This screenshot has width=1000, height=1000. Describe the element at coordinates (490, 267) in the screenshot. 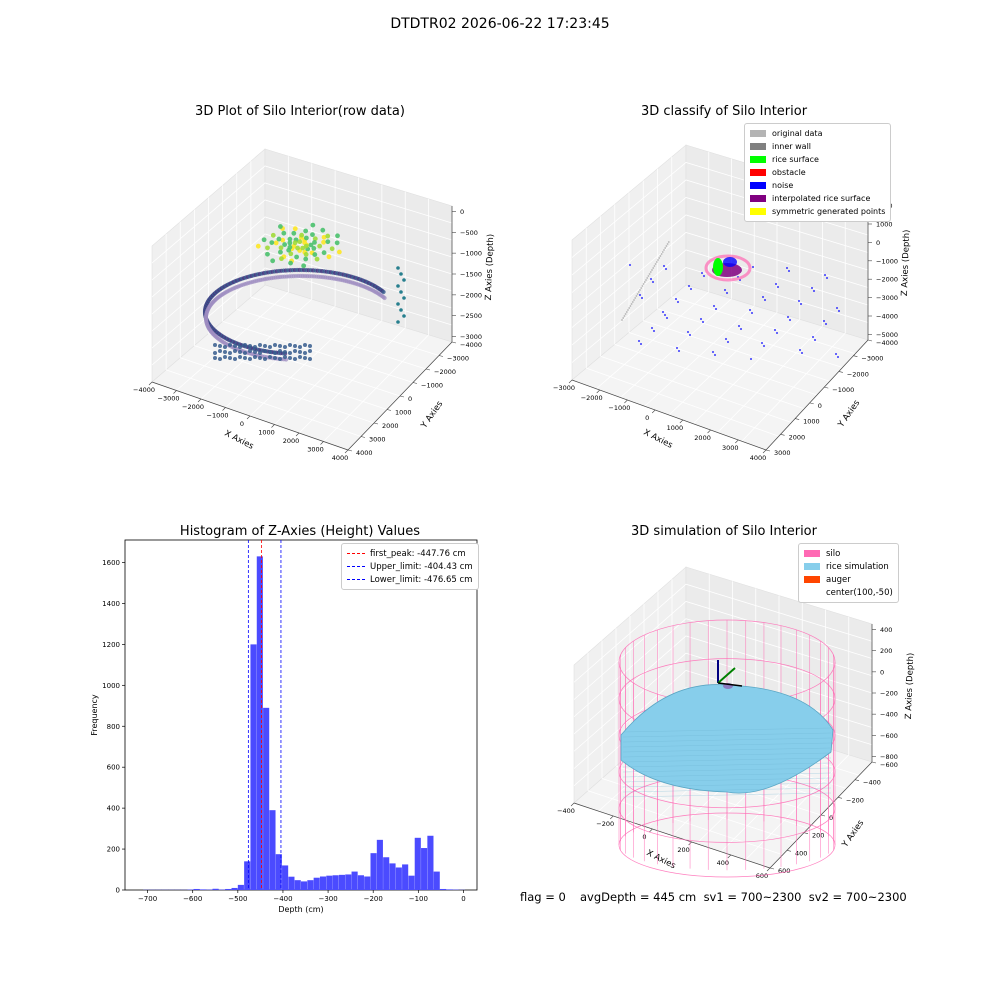

I see `z-axis-label: Z Axies (Depth)` at that location.